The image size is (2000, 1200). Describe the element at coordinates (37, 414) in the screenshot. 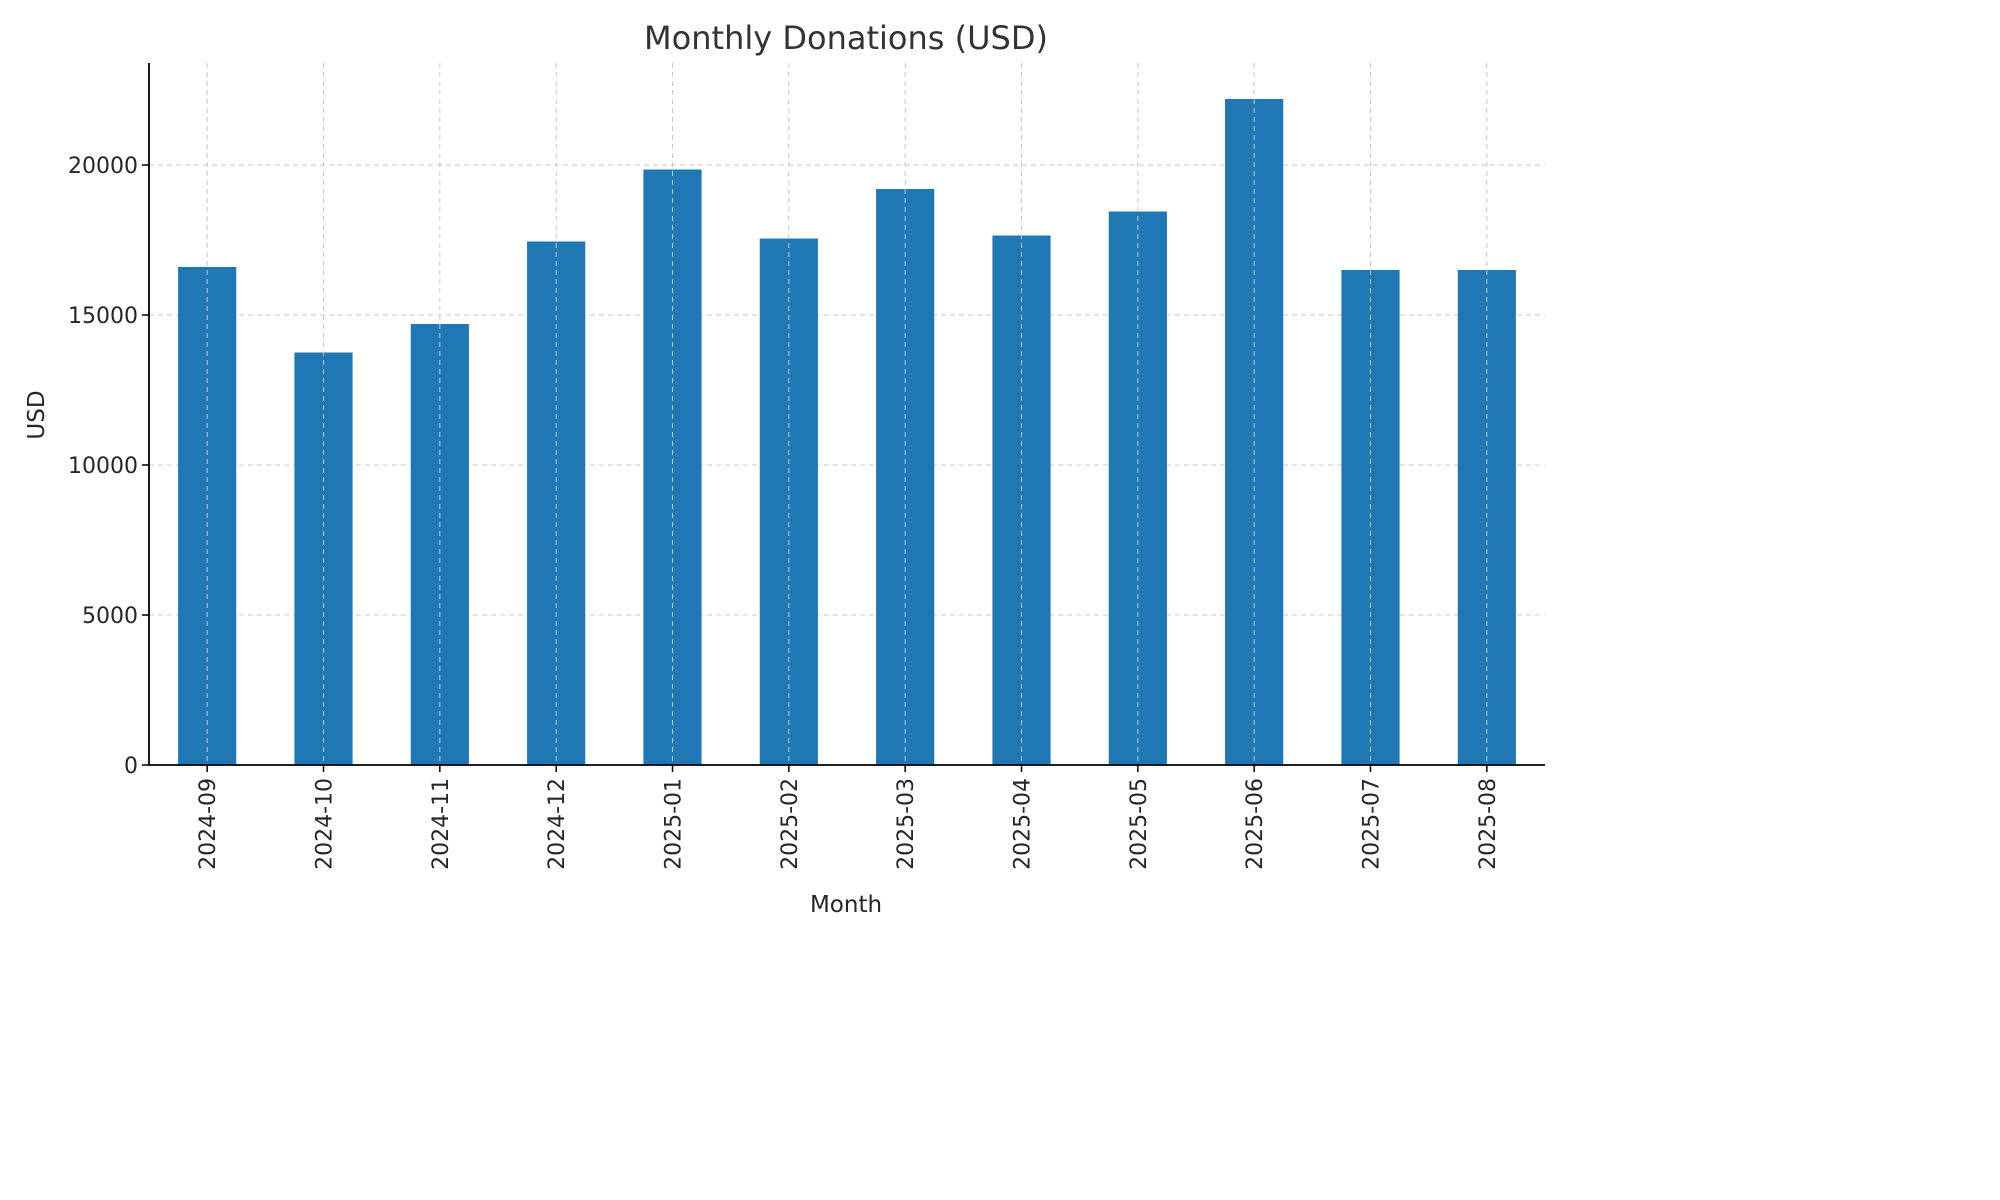

I see `y-axis-title: USD` at that location.